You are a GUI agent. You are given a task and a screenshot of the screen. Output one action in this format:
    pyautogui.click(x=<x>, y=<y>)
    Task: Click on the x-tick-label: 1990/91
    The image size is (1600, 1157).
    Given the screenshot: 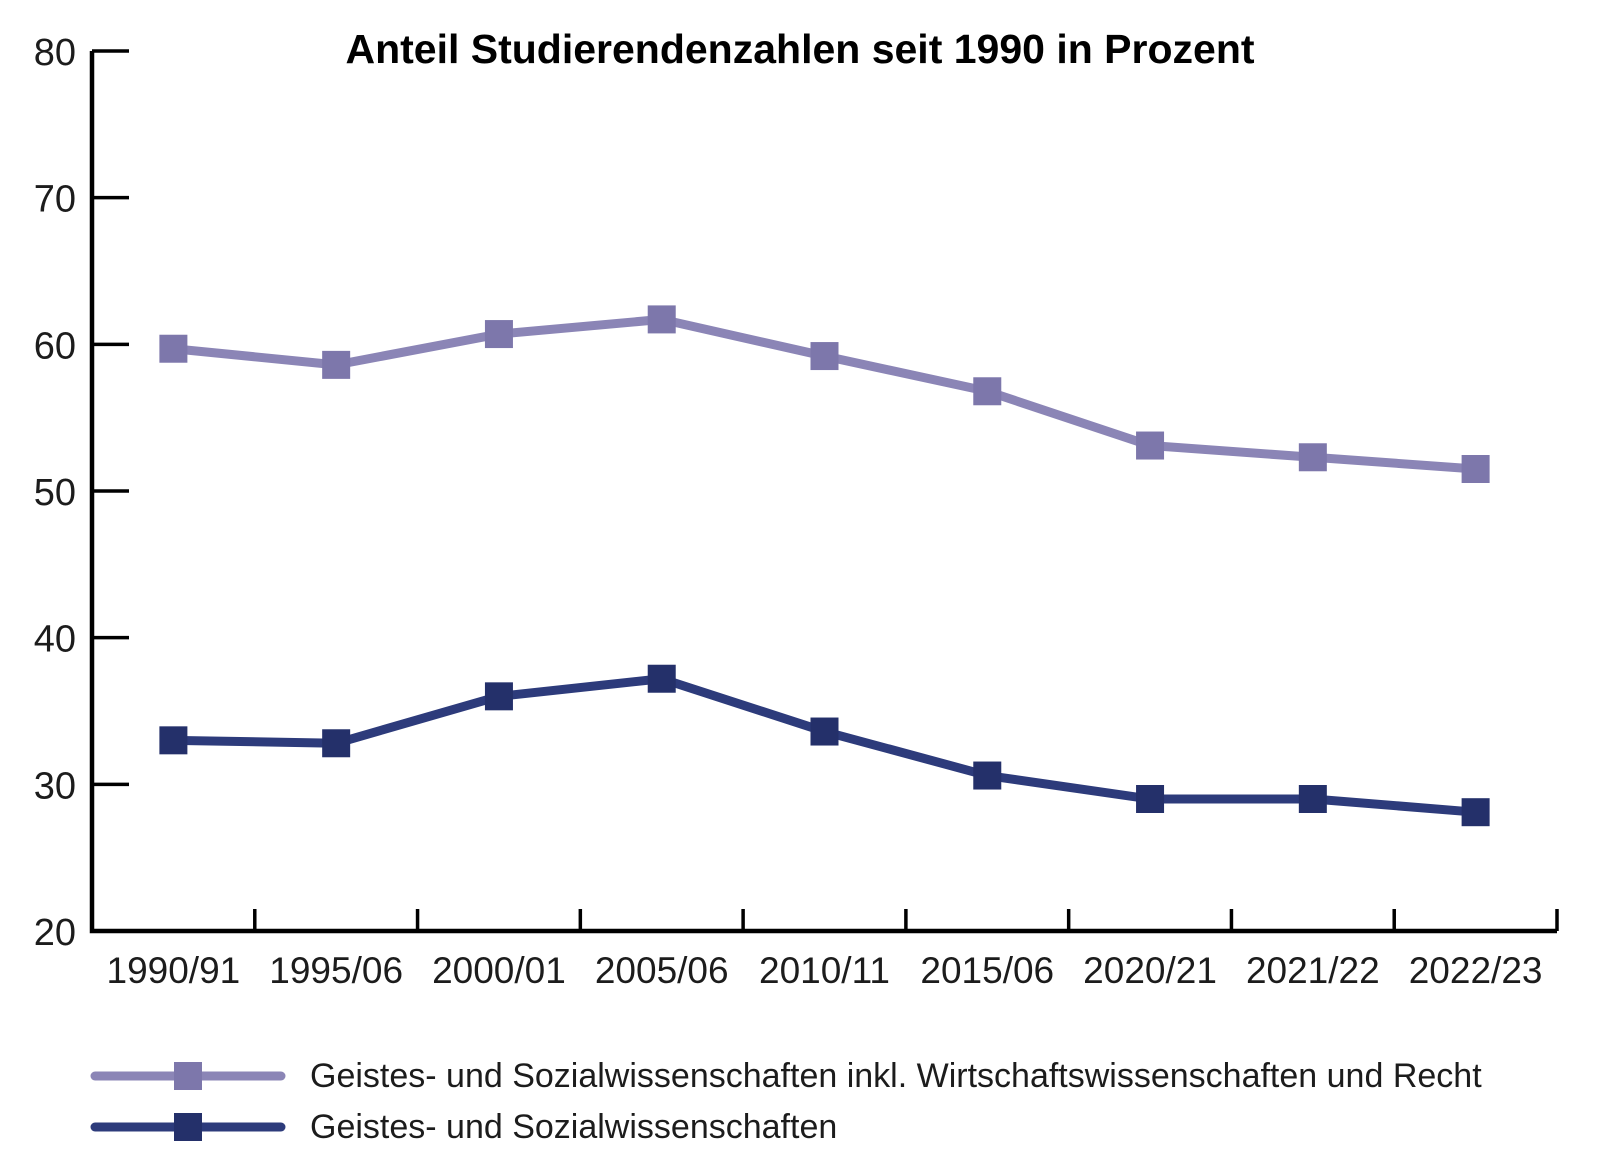 What is the action you would take?
    pyautogui.click(x=174, y=970)
    